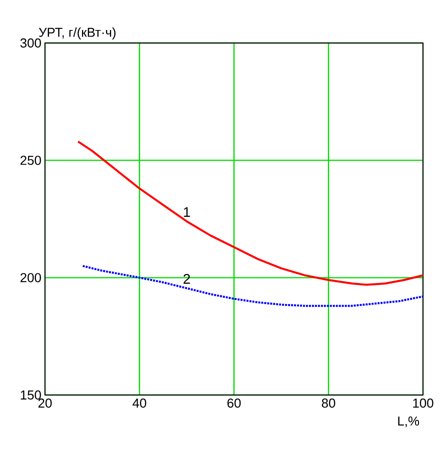 This screenshot has height=453, width=441. Describe the element at coordinates (30, 160) in the screenshot. I see `y-tick-label: 250` at that location.